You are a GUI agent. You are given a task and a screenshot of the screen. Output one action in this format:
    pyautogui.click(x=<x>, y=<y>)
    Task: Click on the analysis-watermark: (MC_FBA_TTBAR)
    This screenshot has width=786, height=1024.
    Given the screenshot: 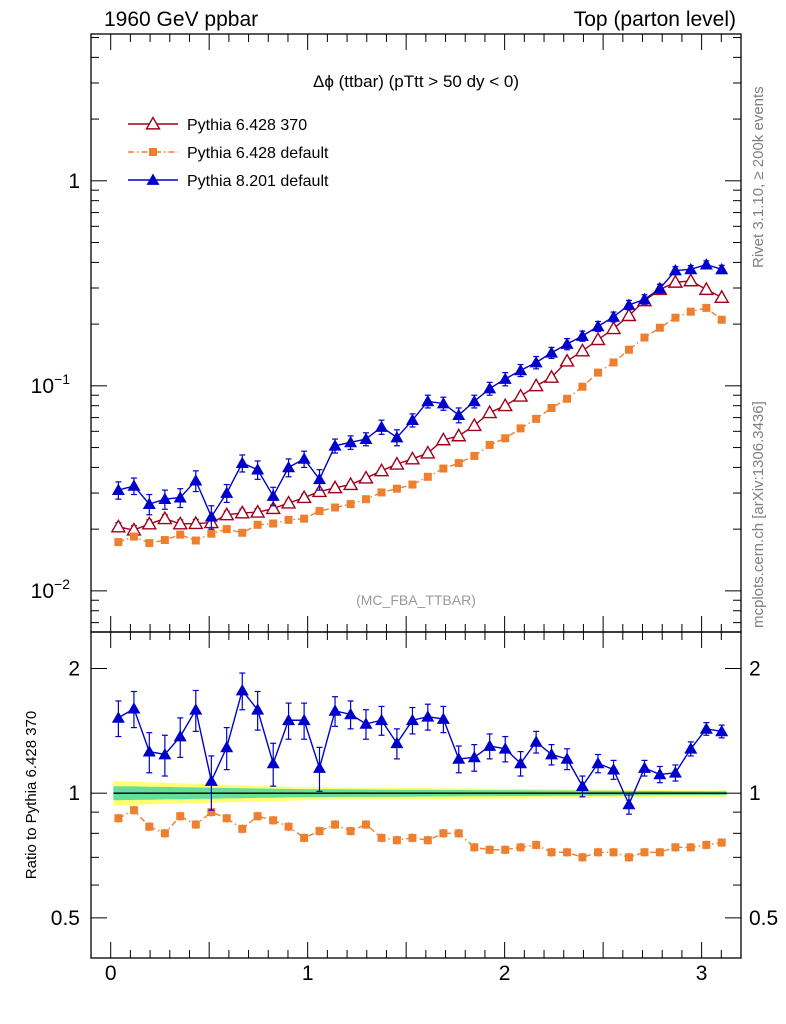 What is the action you would take?
    pyautogui.click(x=416, y=600)
    